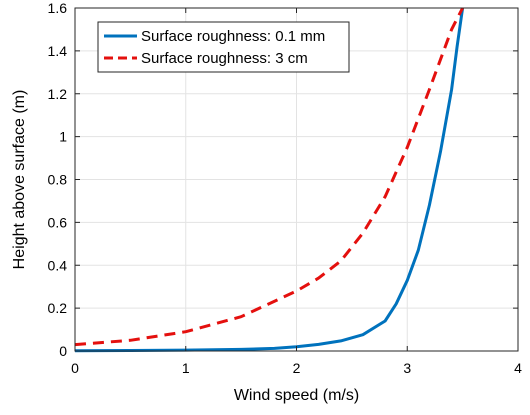 This screenshot has width=530, height=415. Describe the element at coordinates (75, 368) in the screenshot. I see `x-tick-label: 0` at that location.